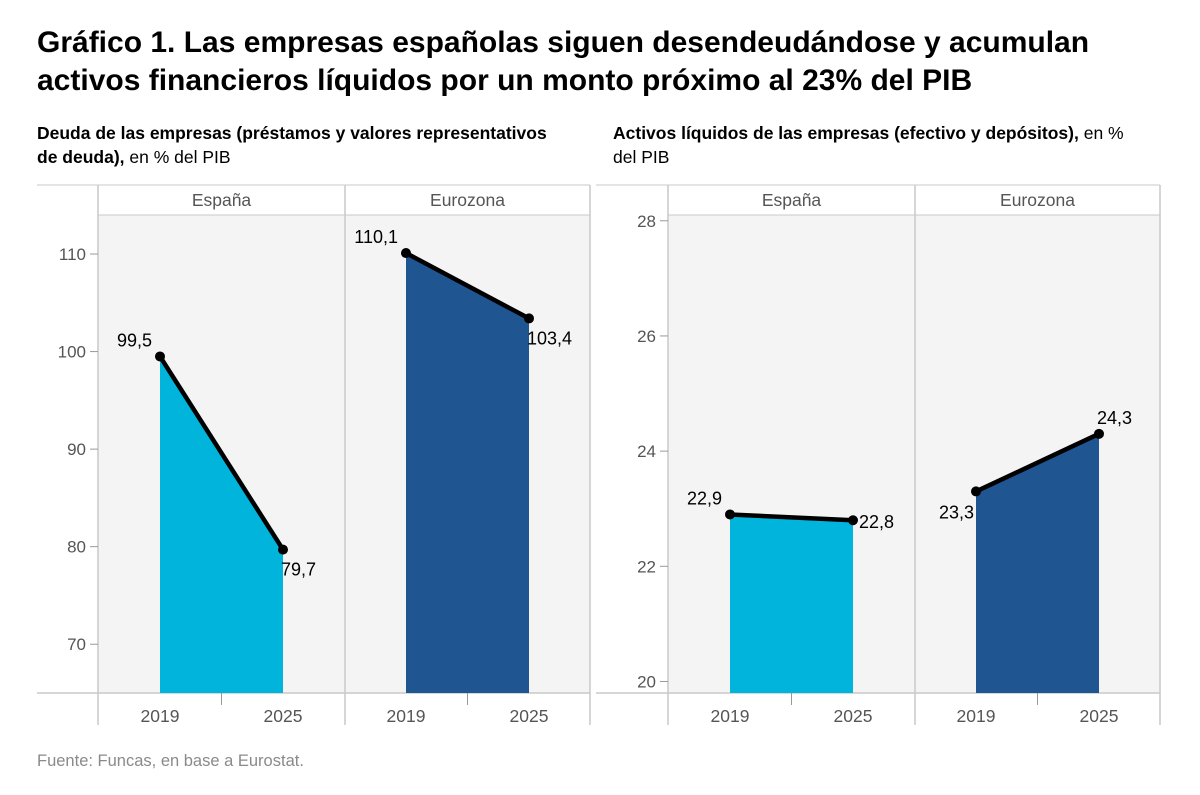 Image resolution: width=1200 pixels, height=795 pixels. What do you see at coordinates (646, 451) in the screenshot?
I see `liquid-assets-y-tick-label: 24` at bounding box center [646, 451].